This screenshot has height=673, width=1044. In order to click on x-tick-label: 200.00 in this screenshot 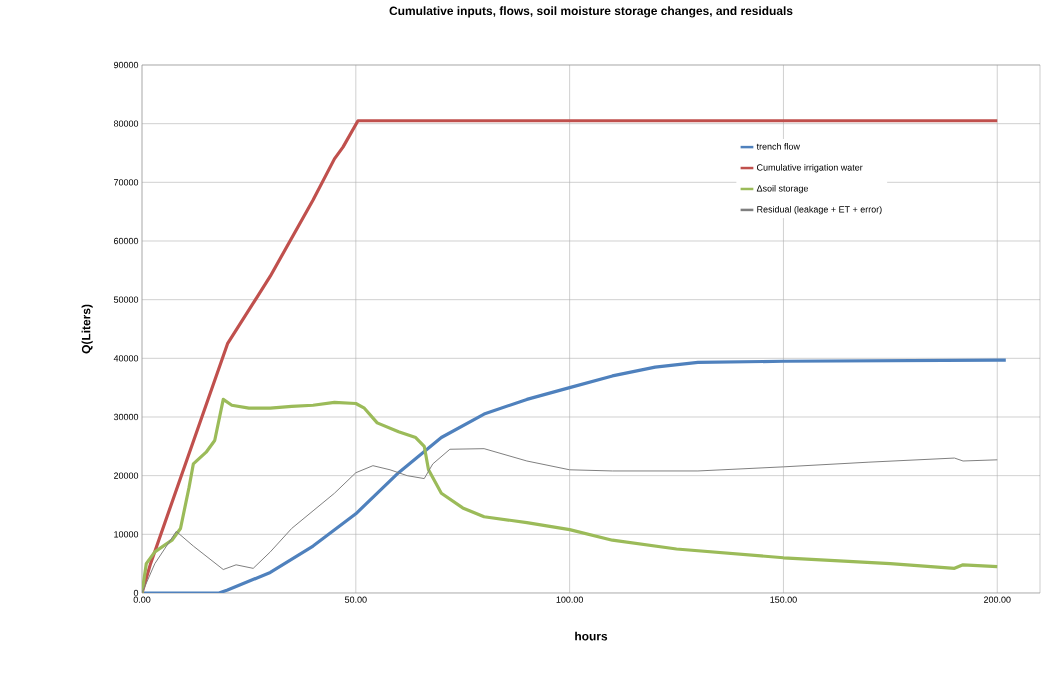, I will do `click(997, 599)`.